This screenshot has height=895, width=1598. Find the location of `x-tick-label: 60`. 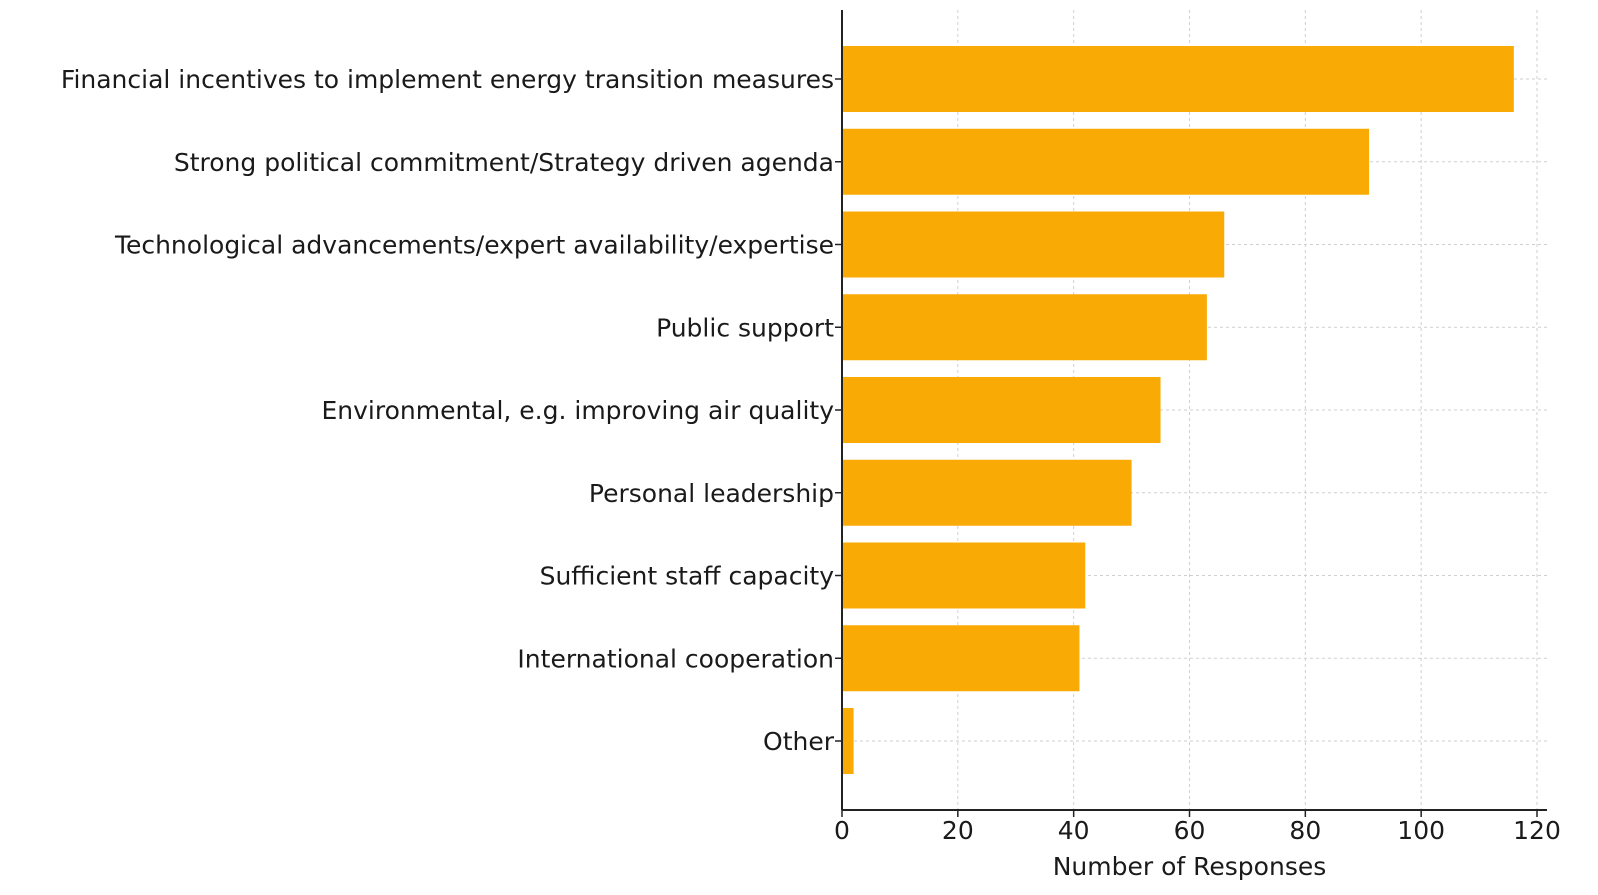

x-tick-label: 60 is located at coordinates (1190, 830).